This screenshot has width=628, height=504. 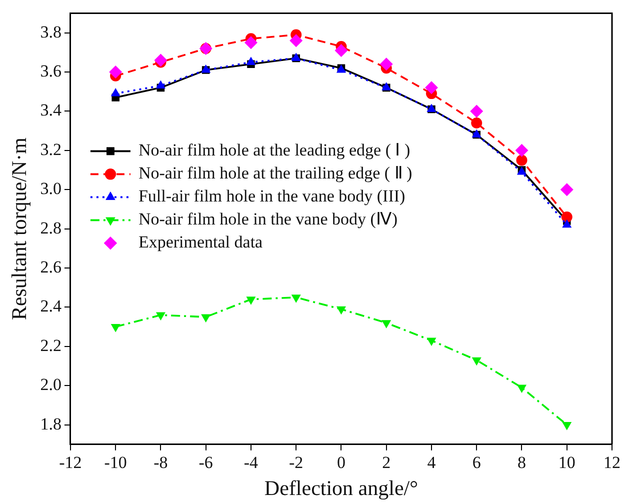 What do you see at coordinates (51, 266) in the screenshot?
I see `y-tick-label: 2.6` at bounding box center [51, 266].